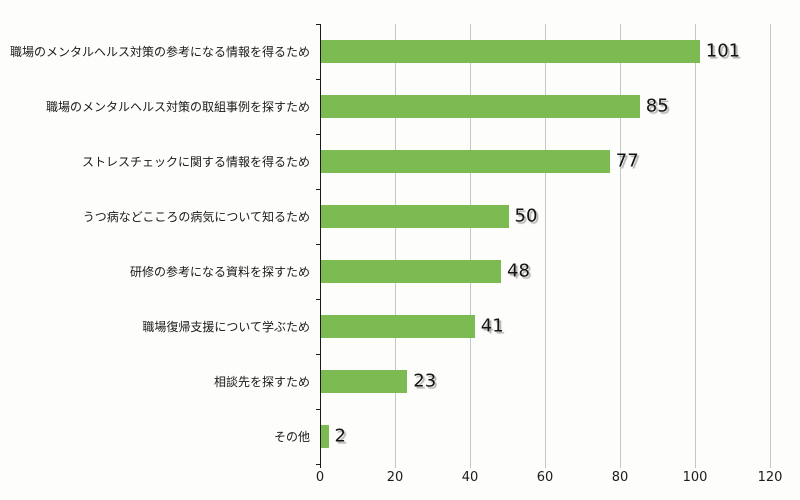 Image resolution: width=800 pixels, height=500 pixels. I want to click on bar-row: 23, so click(545, 381).